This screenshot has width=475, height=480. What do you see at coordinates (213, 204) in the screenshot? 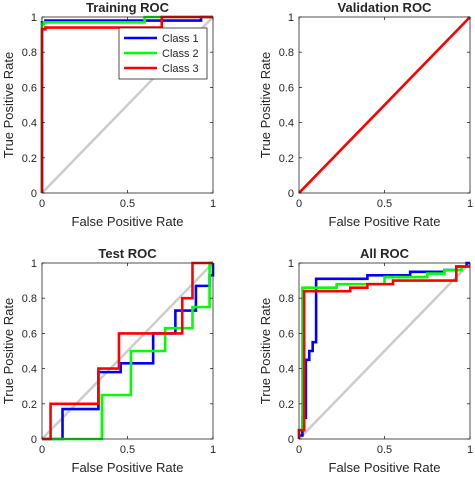
I see `training-x-tick-label: 1` at bounding box center [213, 204].